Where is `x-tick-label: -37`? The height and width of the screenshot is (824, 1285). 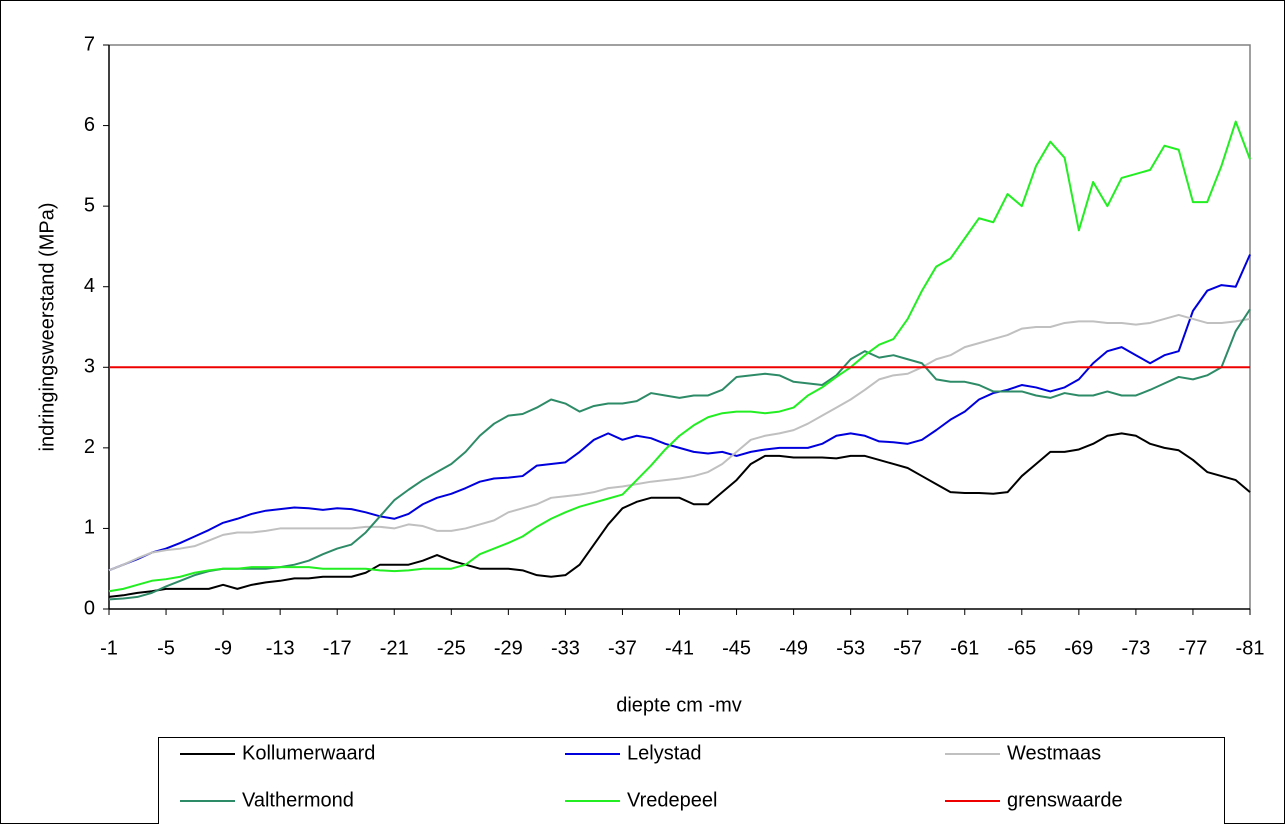
x-tick-label: -37 is located at coordinates (622, 648).